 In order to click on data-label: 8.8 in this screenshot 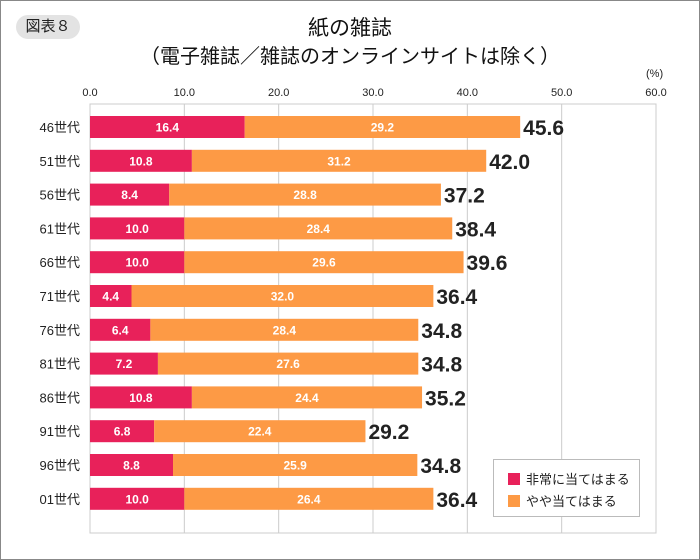, I will do `click(131, 466)`.